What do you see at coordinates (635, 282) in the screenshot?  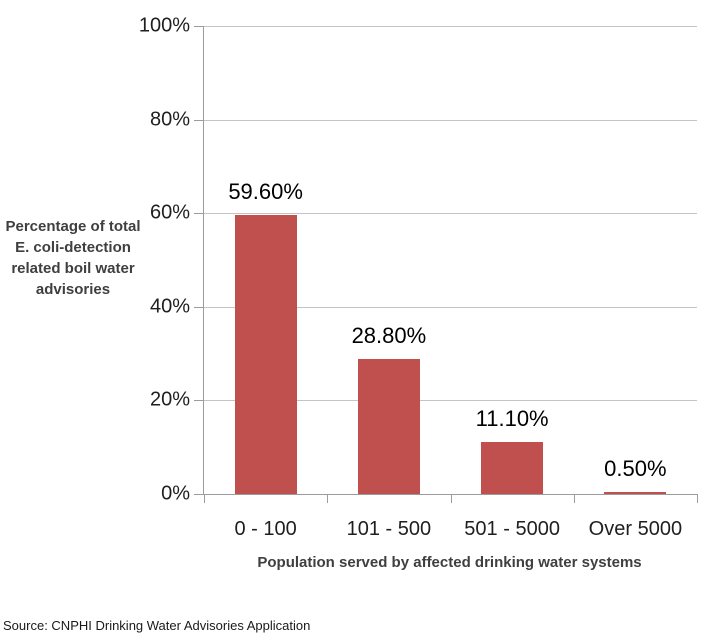 I see `bar-slot: 0.50% Over 5000` at bounding box center [635, 282].